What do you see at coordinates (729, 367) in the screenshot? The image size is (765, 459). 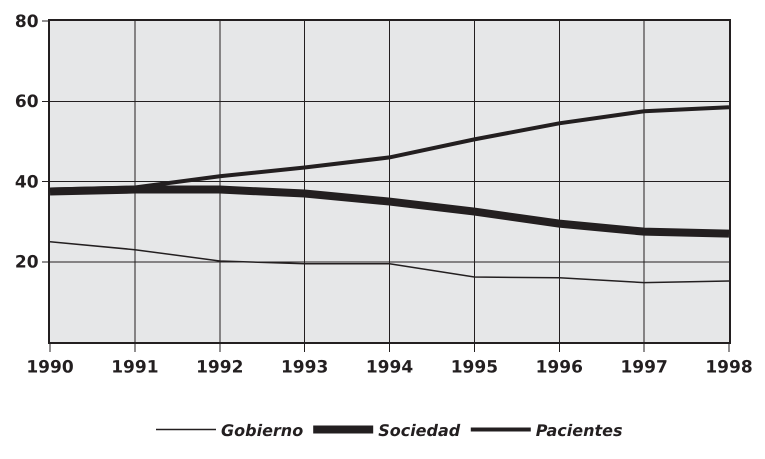 I see `x-tick-label: 1998` at bounding box center [729, 367].